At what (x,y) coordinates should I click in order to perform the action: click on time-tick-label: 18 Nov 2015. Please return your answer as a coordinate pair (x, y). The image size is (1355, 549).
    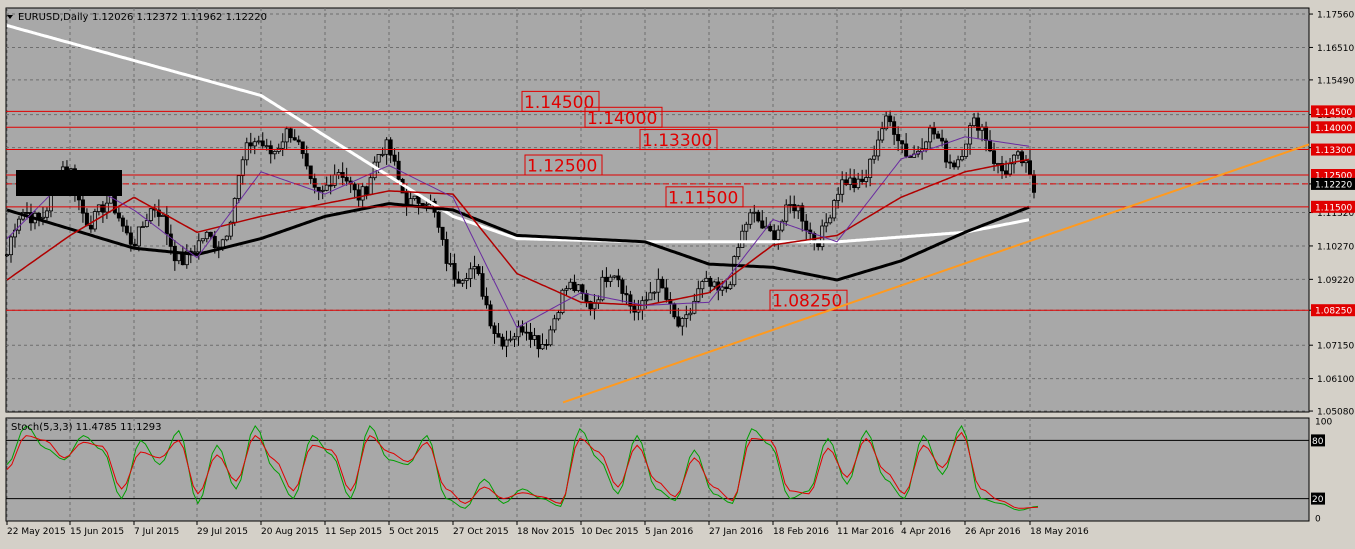
    Looking at the image, I should click on (546, 532).